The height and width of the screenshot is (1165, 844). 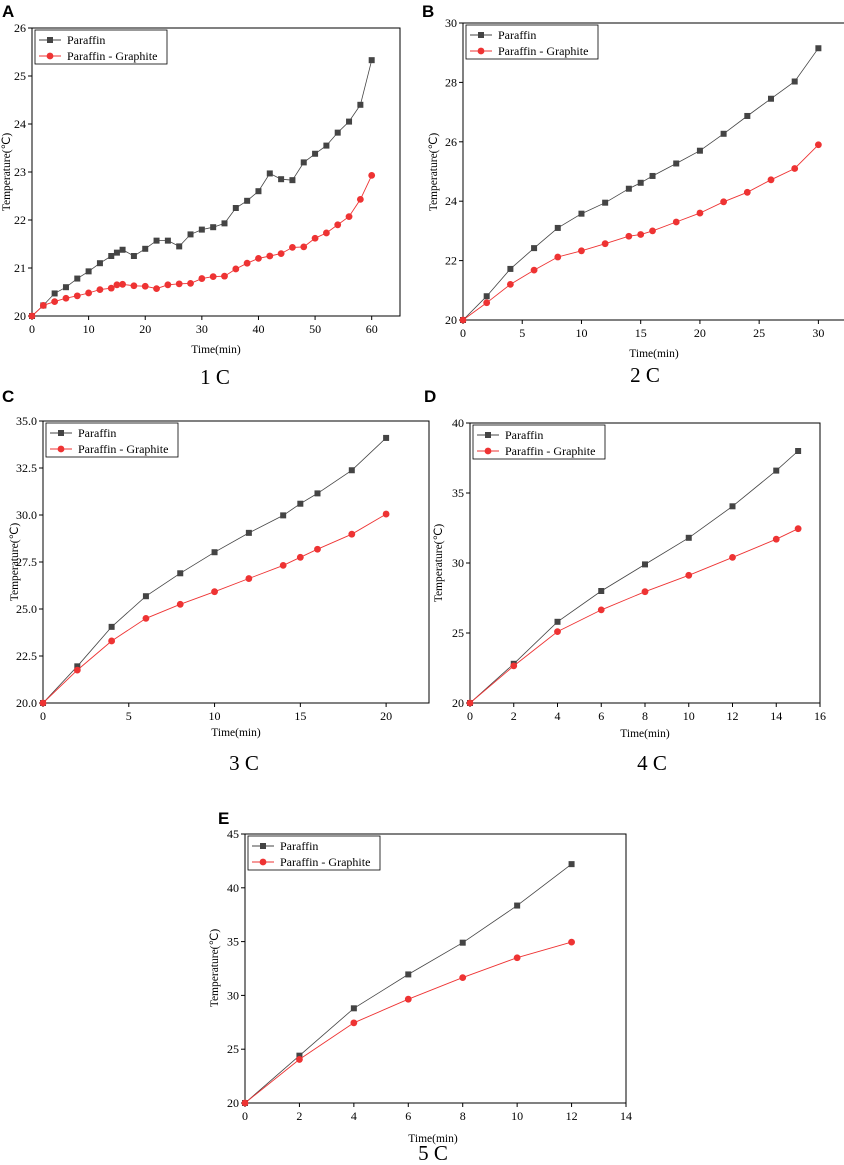 I want to click on x-tick-label: 4, so click(x=558, y=716).